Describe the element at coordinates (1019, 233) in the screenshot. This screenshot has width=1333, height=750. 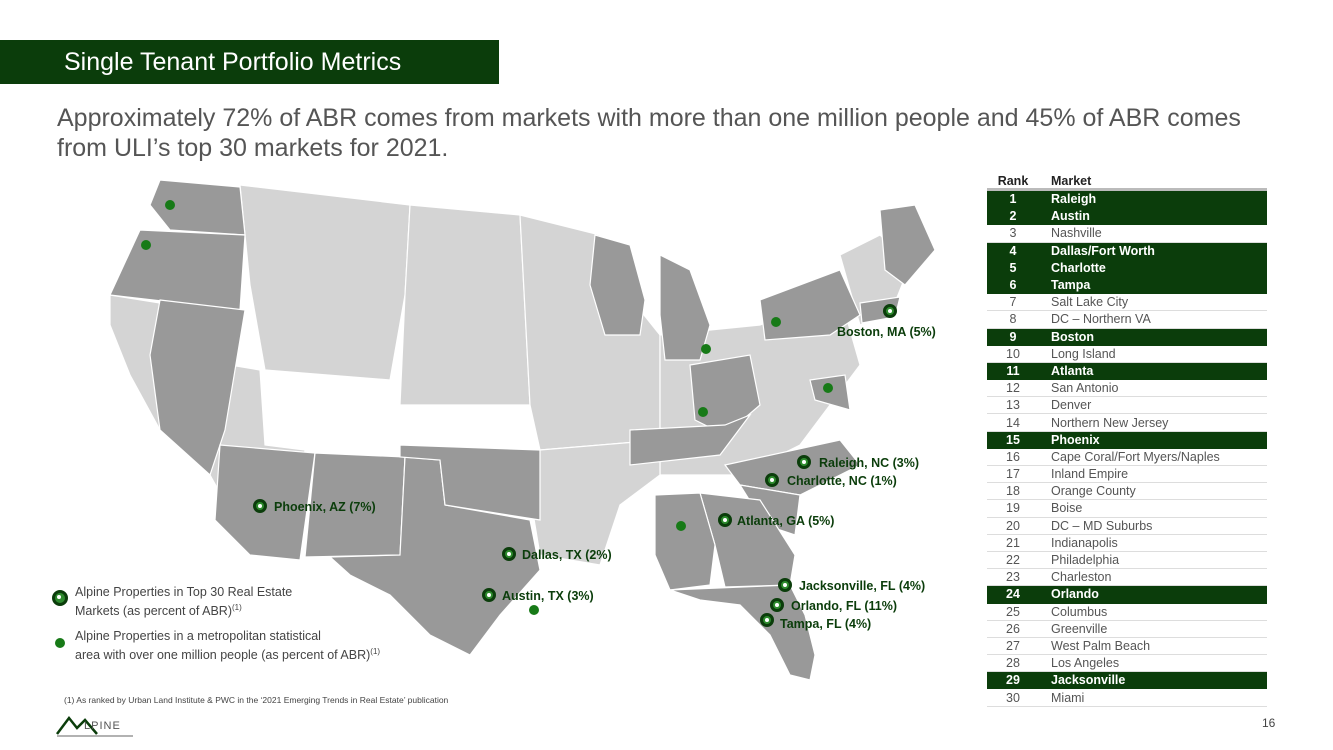
I see `rank-cell: 3` at that location.